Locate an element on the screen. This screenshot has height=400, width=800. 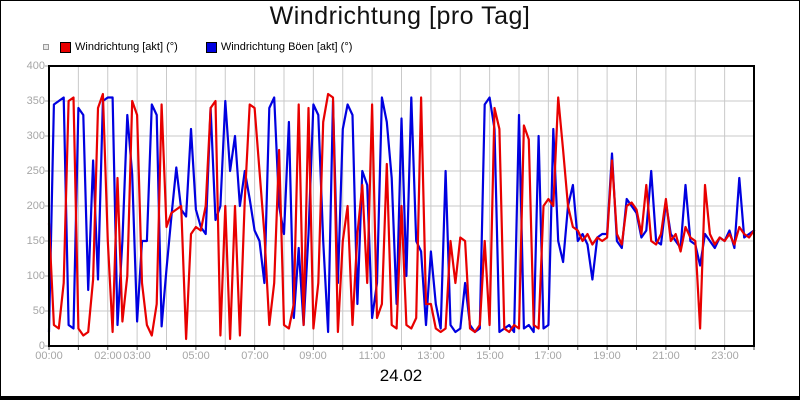
x-tick-label: 15:00 is located at coordinates (490, 356).